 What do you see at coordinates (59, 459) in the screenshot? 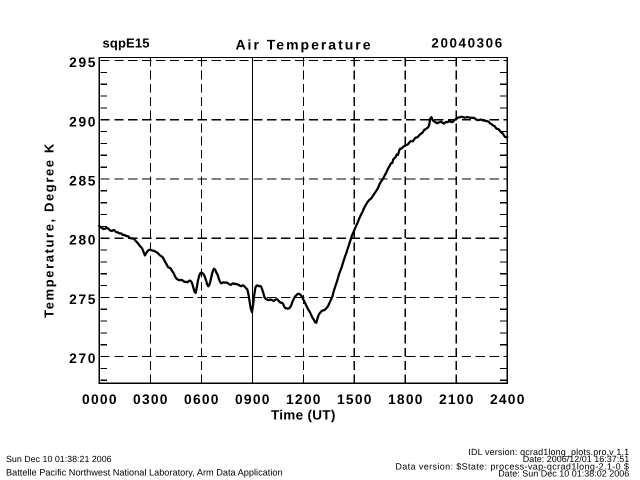
I see `svg-text: Sun Dec 10 01:38:21 2006` at bounding box center [59, 459].